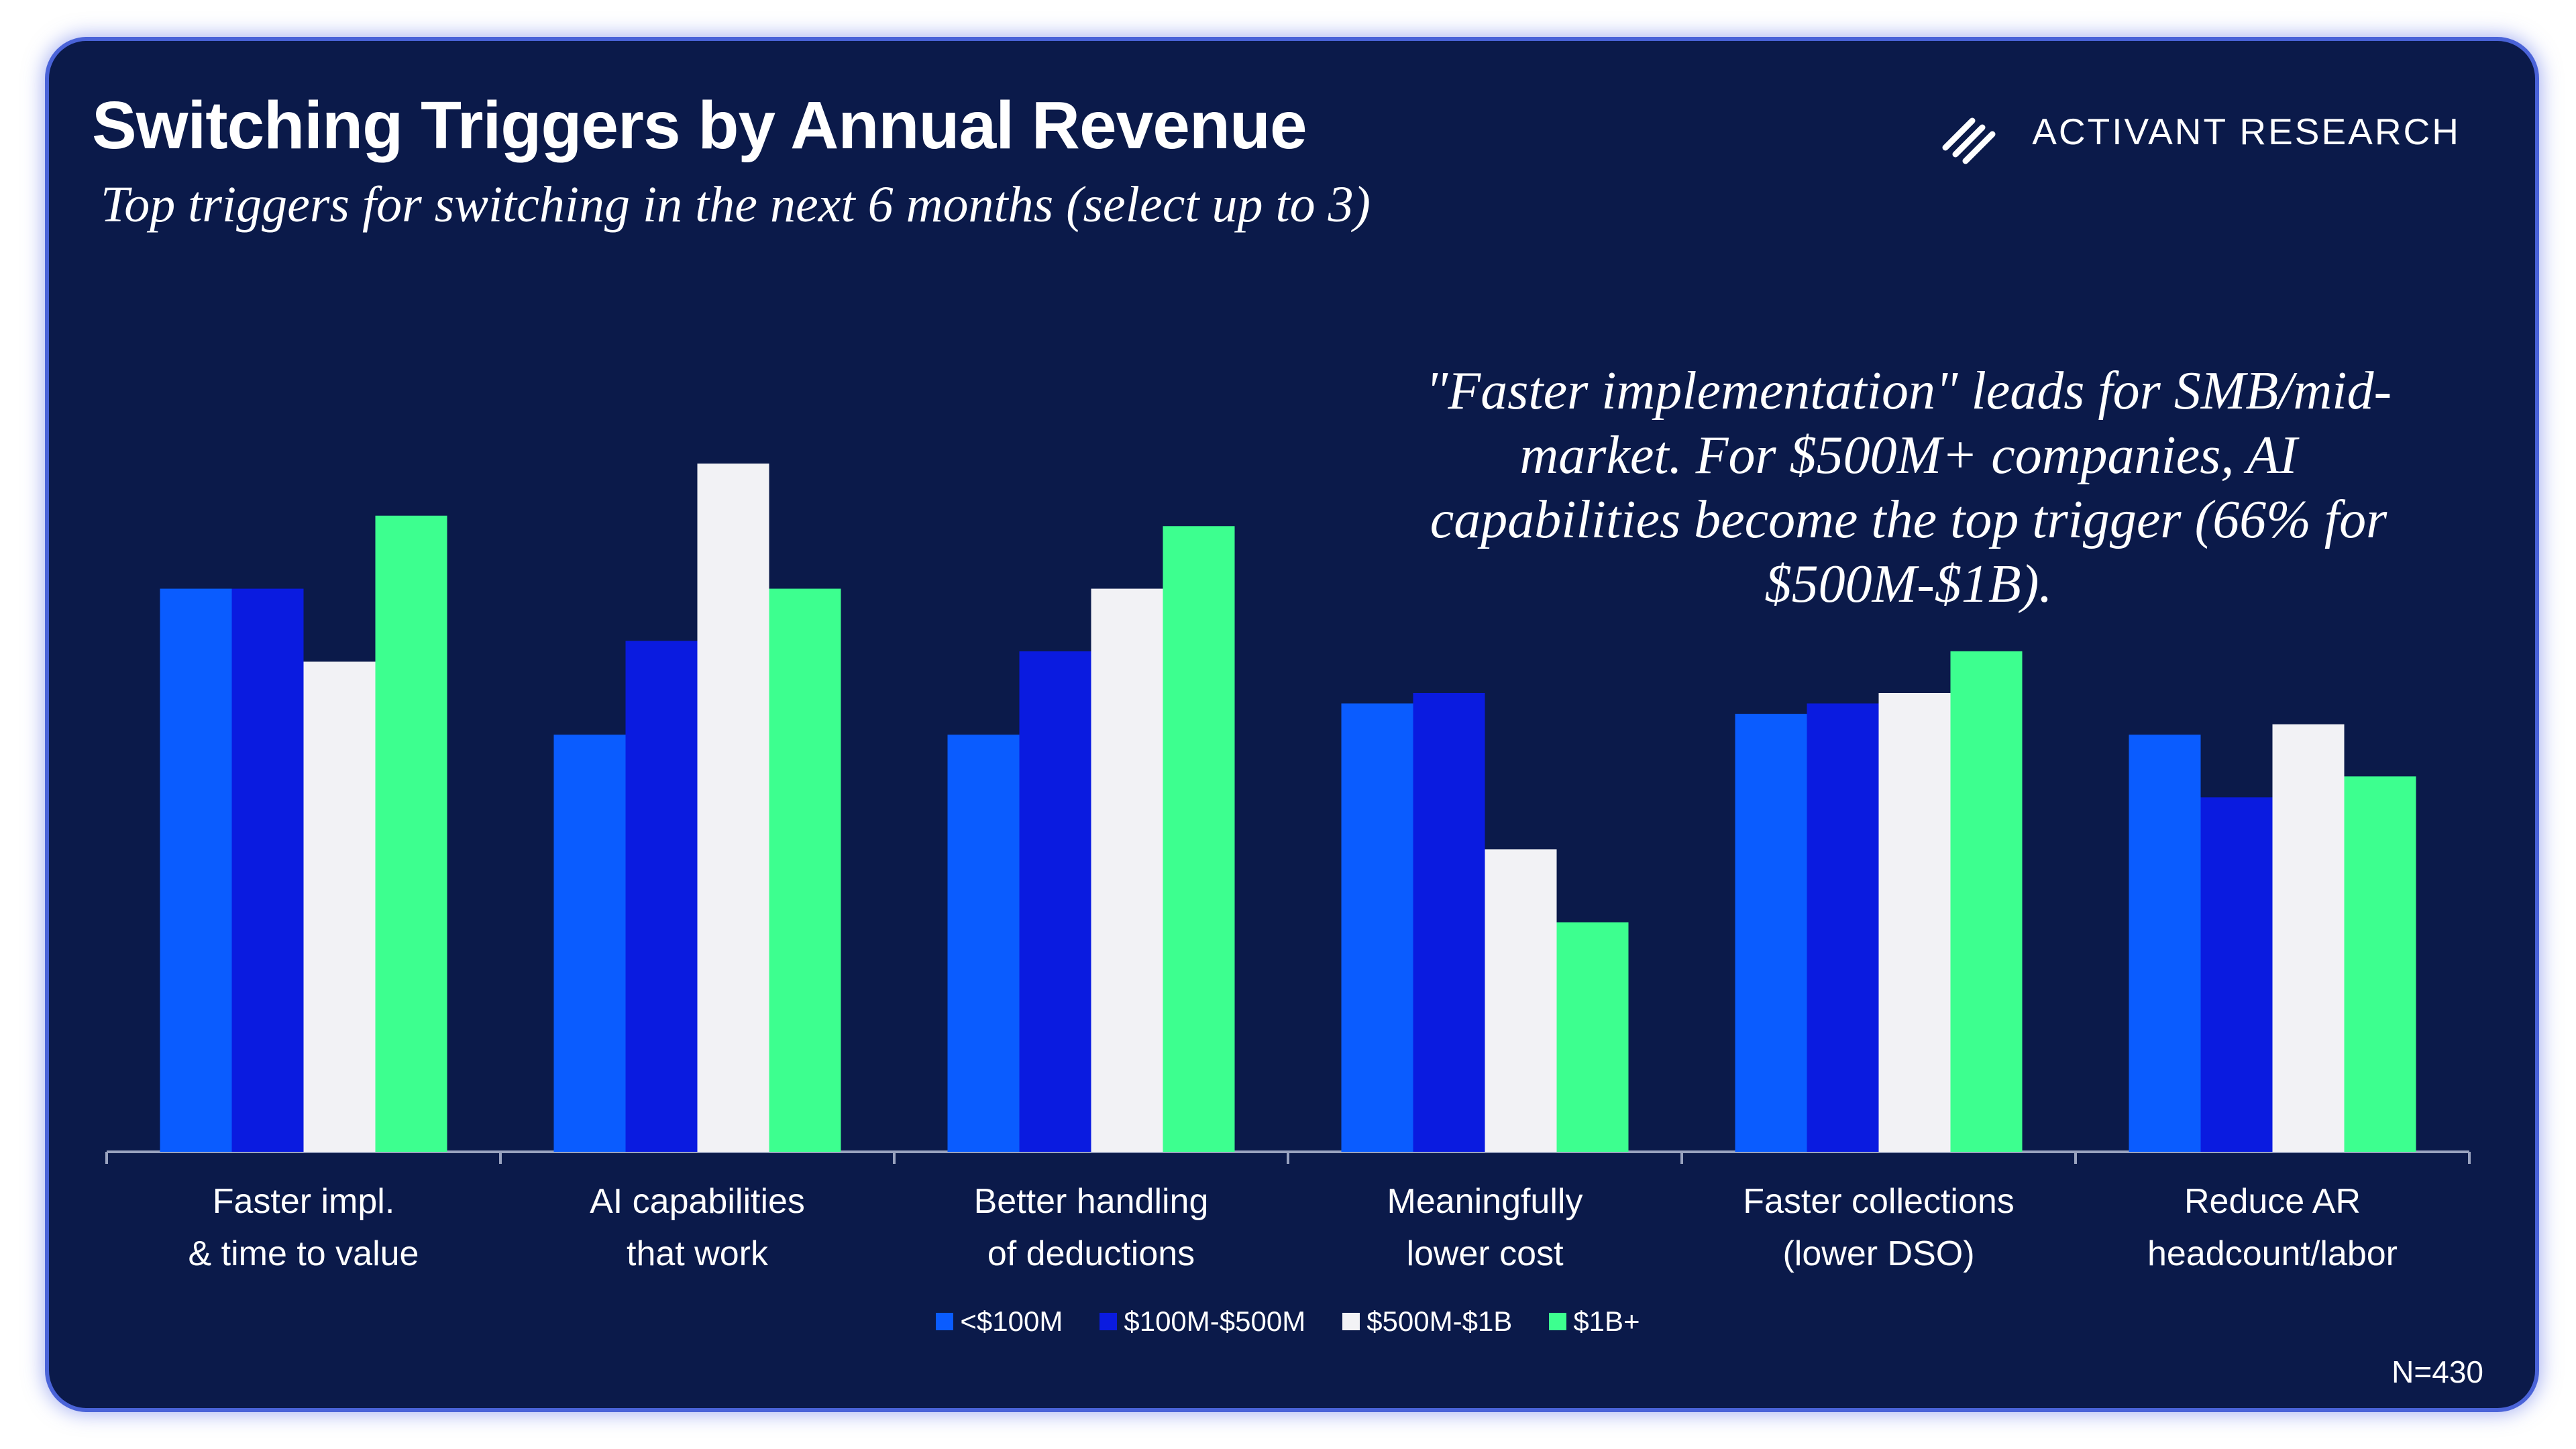  Describe the element at coordinates (699, 125) in the screenshot. I see `chart-title: Switching Triggers by Annual Revenue` at that location.